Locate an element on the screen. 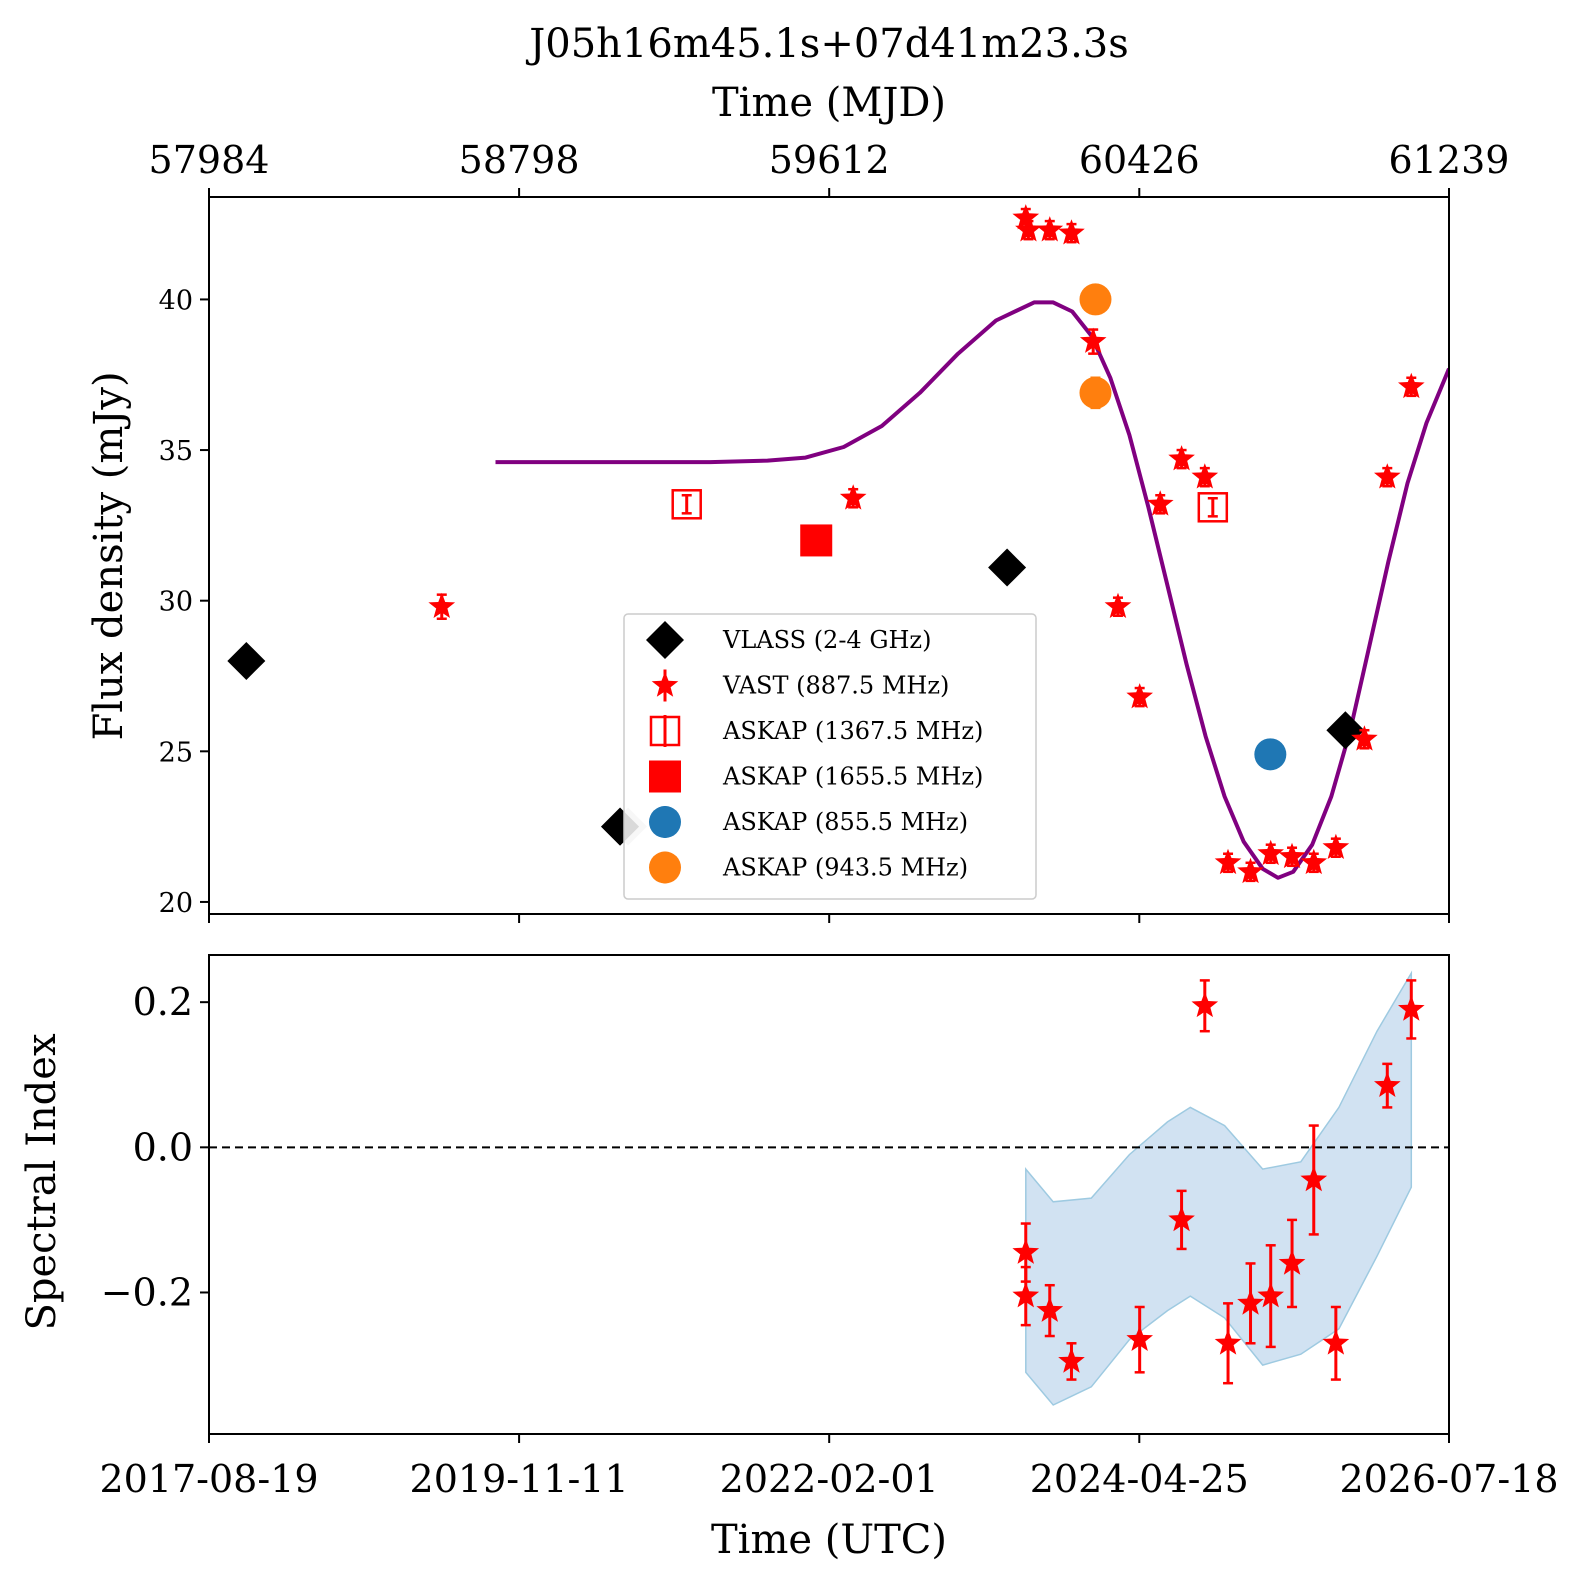  utc-tick-label-4: 2026-07-18 is located at coordinates (1448, 1479).